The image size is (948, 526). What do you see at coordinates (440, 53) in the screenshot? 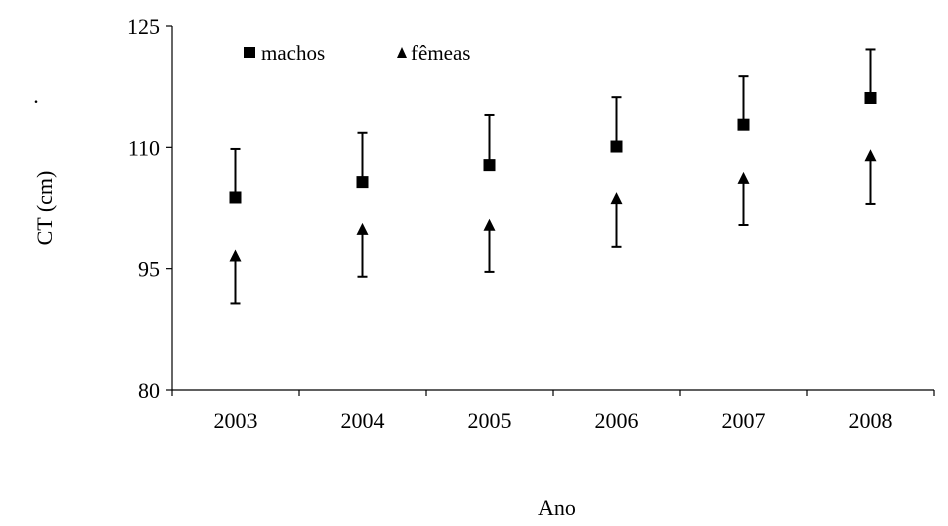
I see `legend-label-femeas: fêmeas` at bounding box center [440, 53].